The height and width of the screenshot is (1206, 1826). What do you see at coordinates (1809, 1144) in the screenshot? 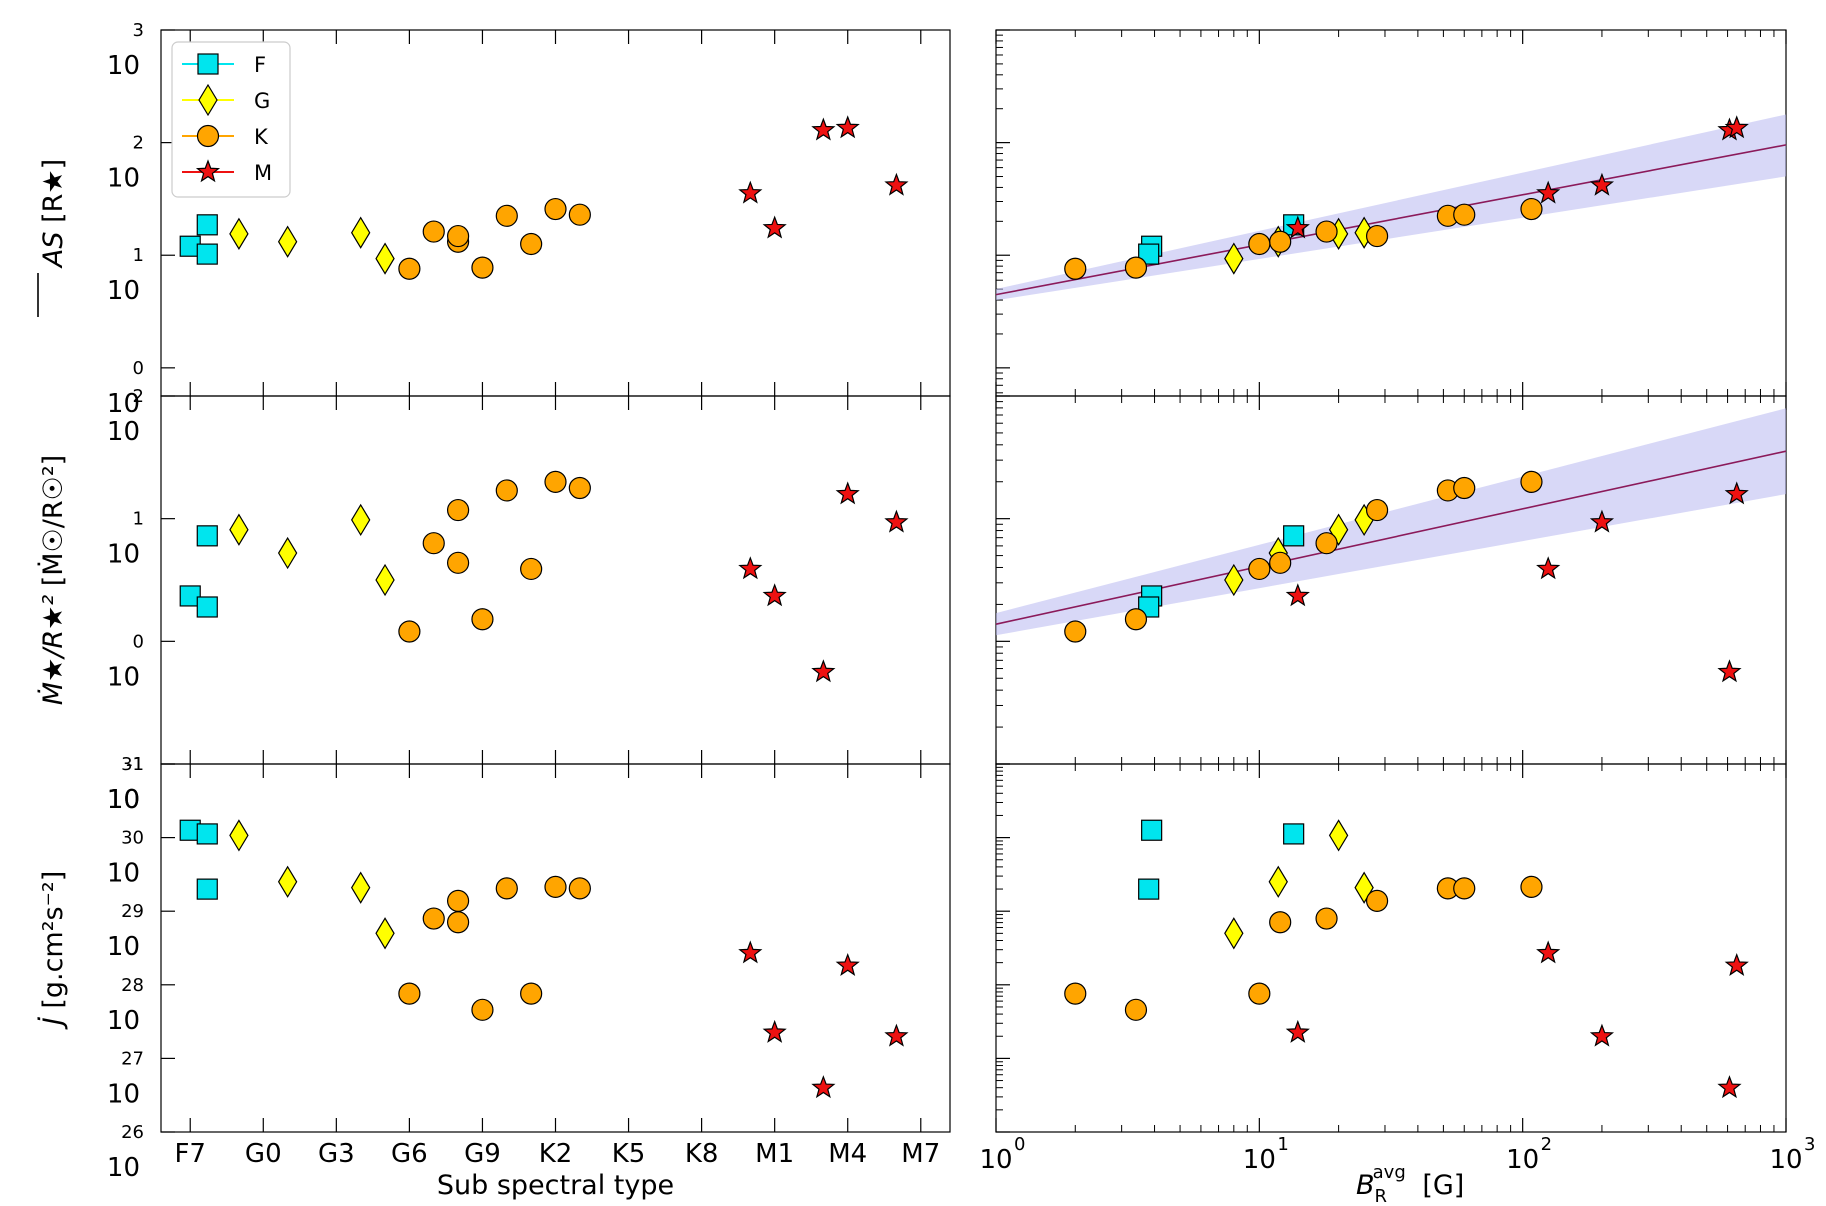
I see `x-tick-exponent: 3` at bounding box center [1809, 1144].